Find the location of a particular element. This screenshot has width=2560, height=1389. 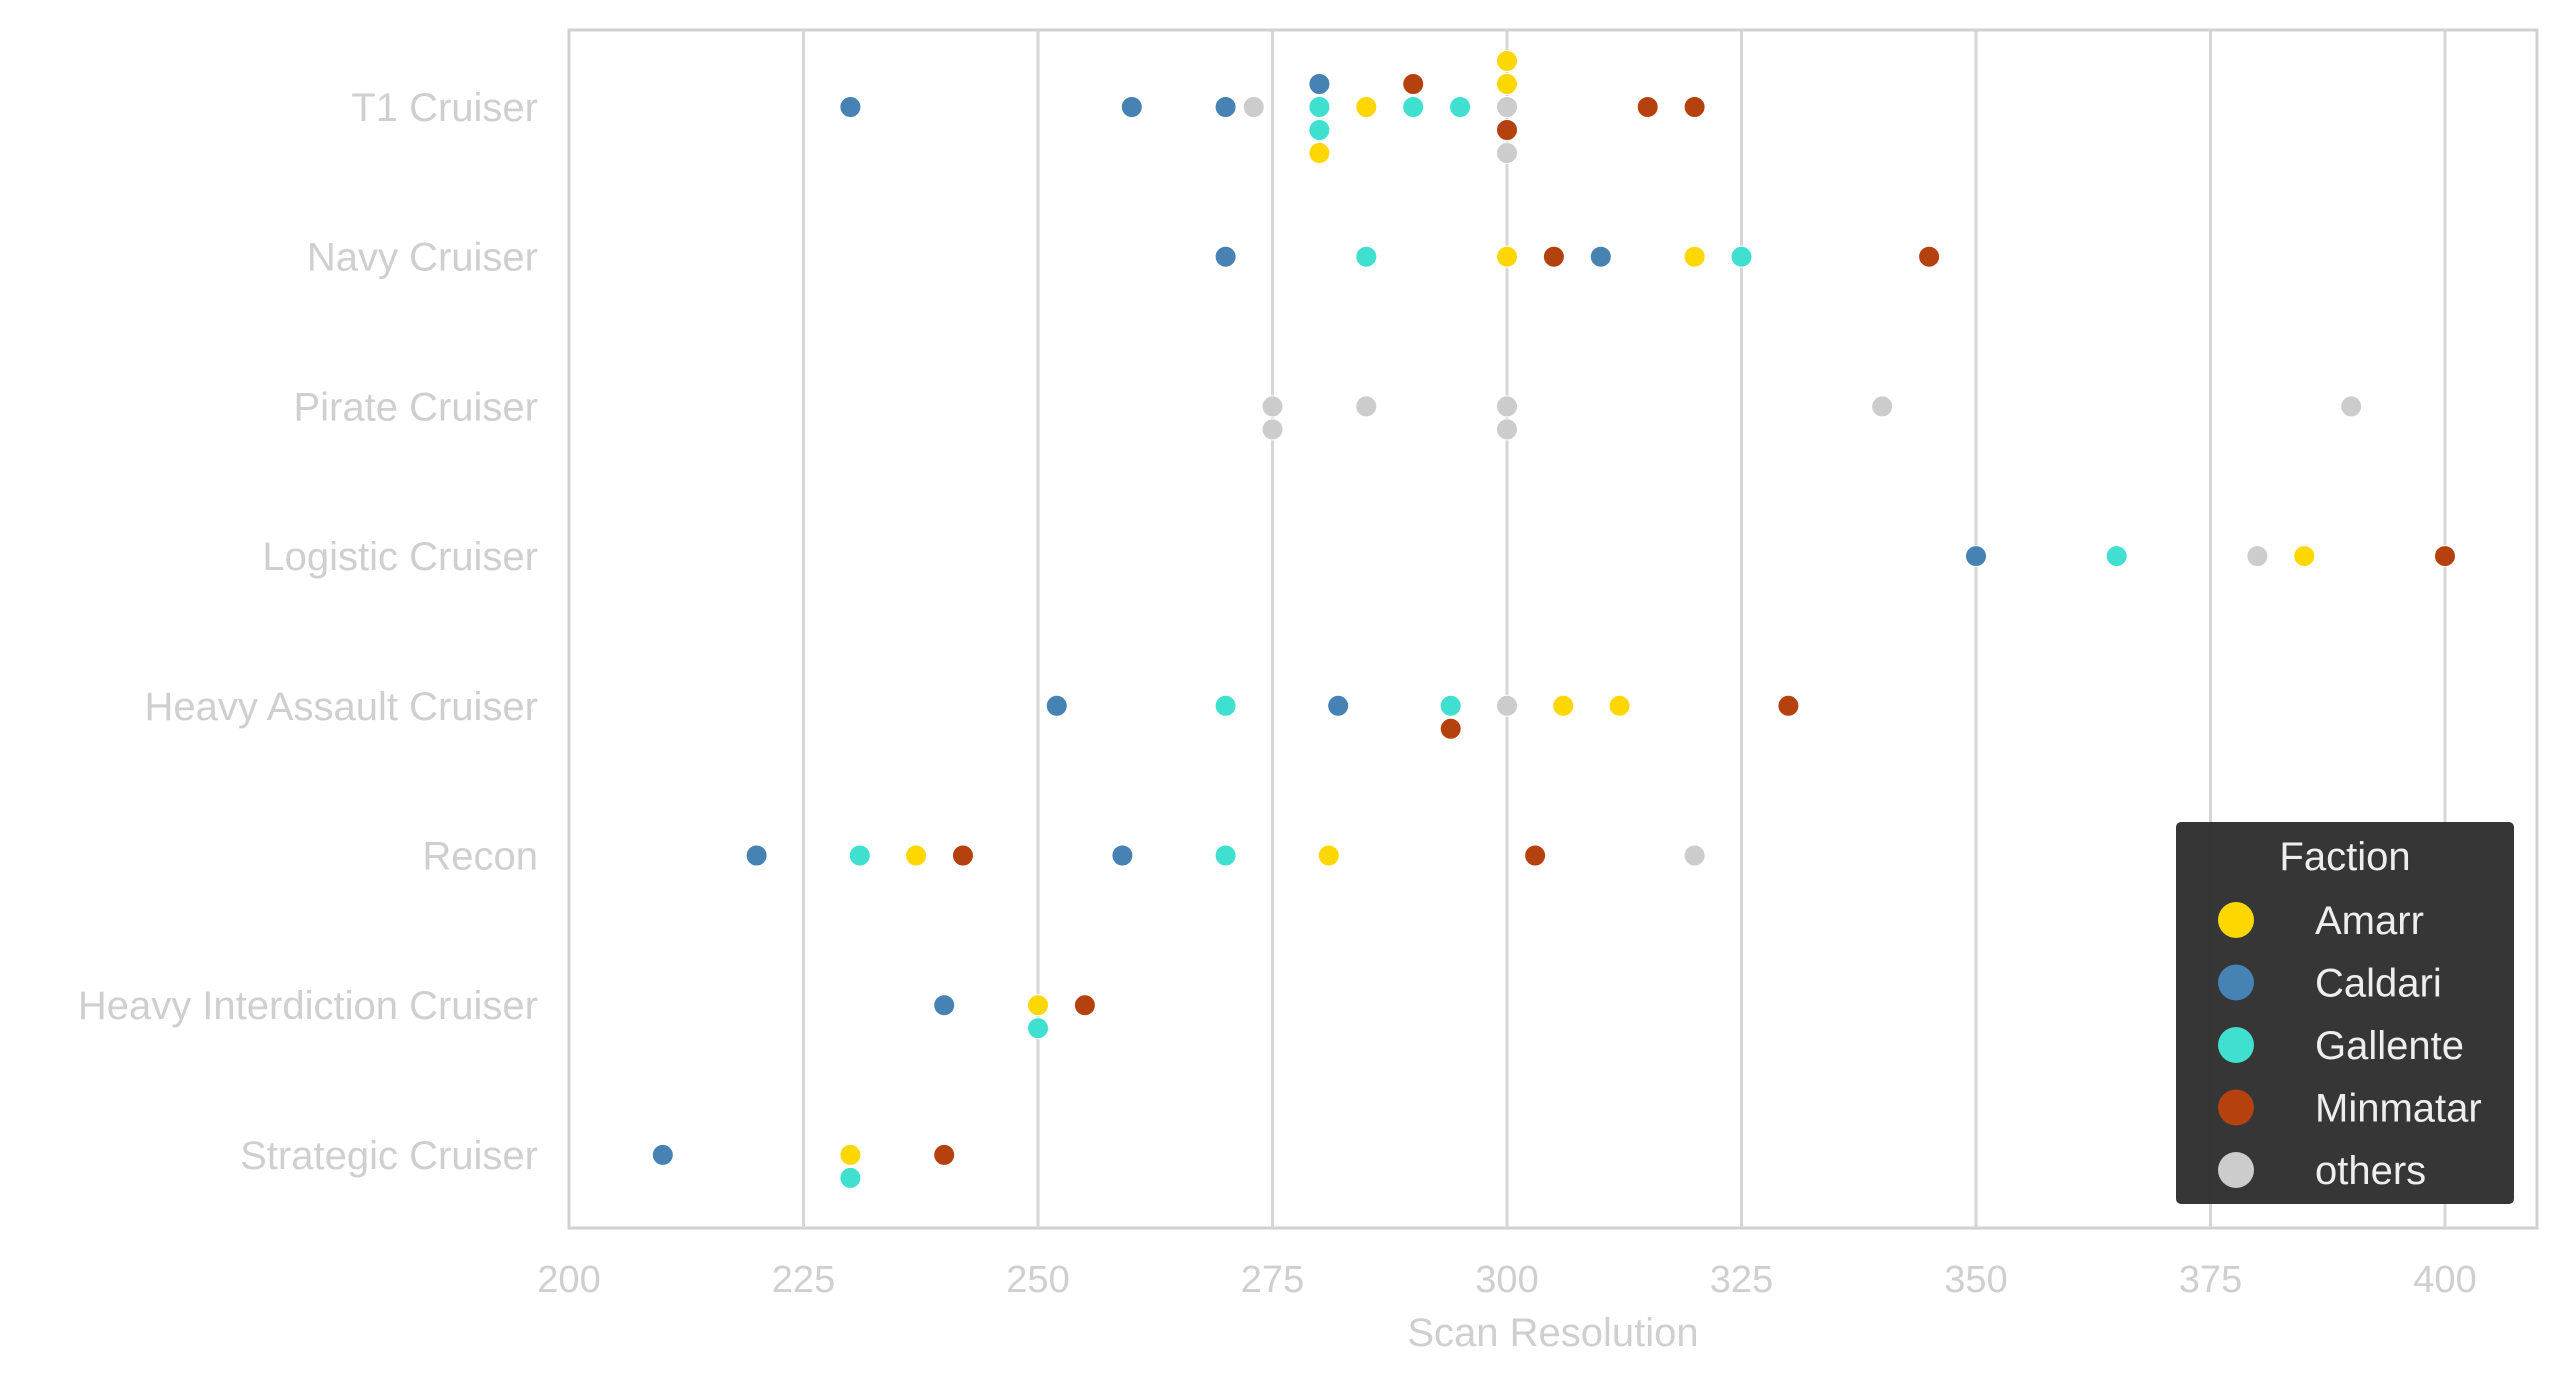

y-tick-label: Strategic Cruiser is located at coordinates (389, 1156).